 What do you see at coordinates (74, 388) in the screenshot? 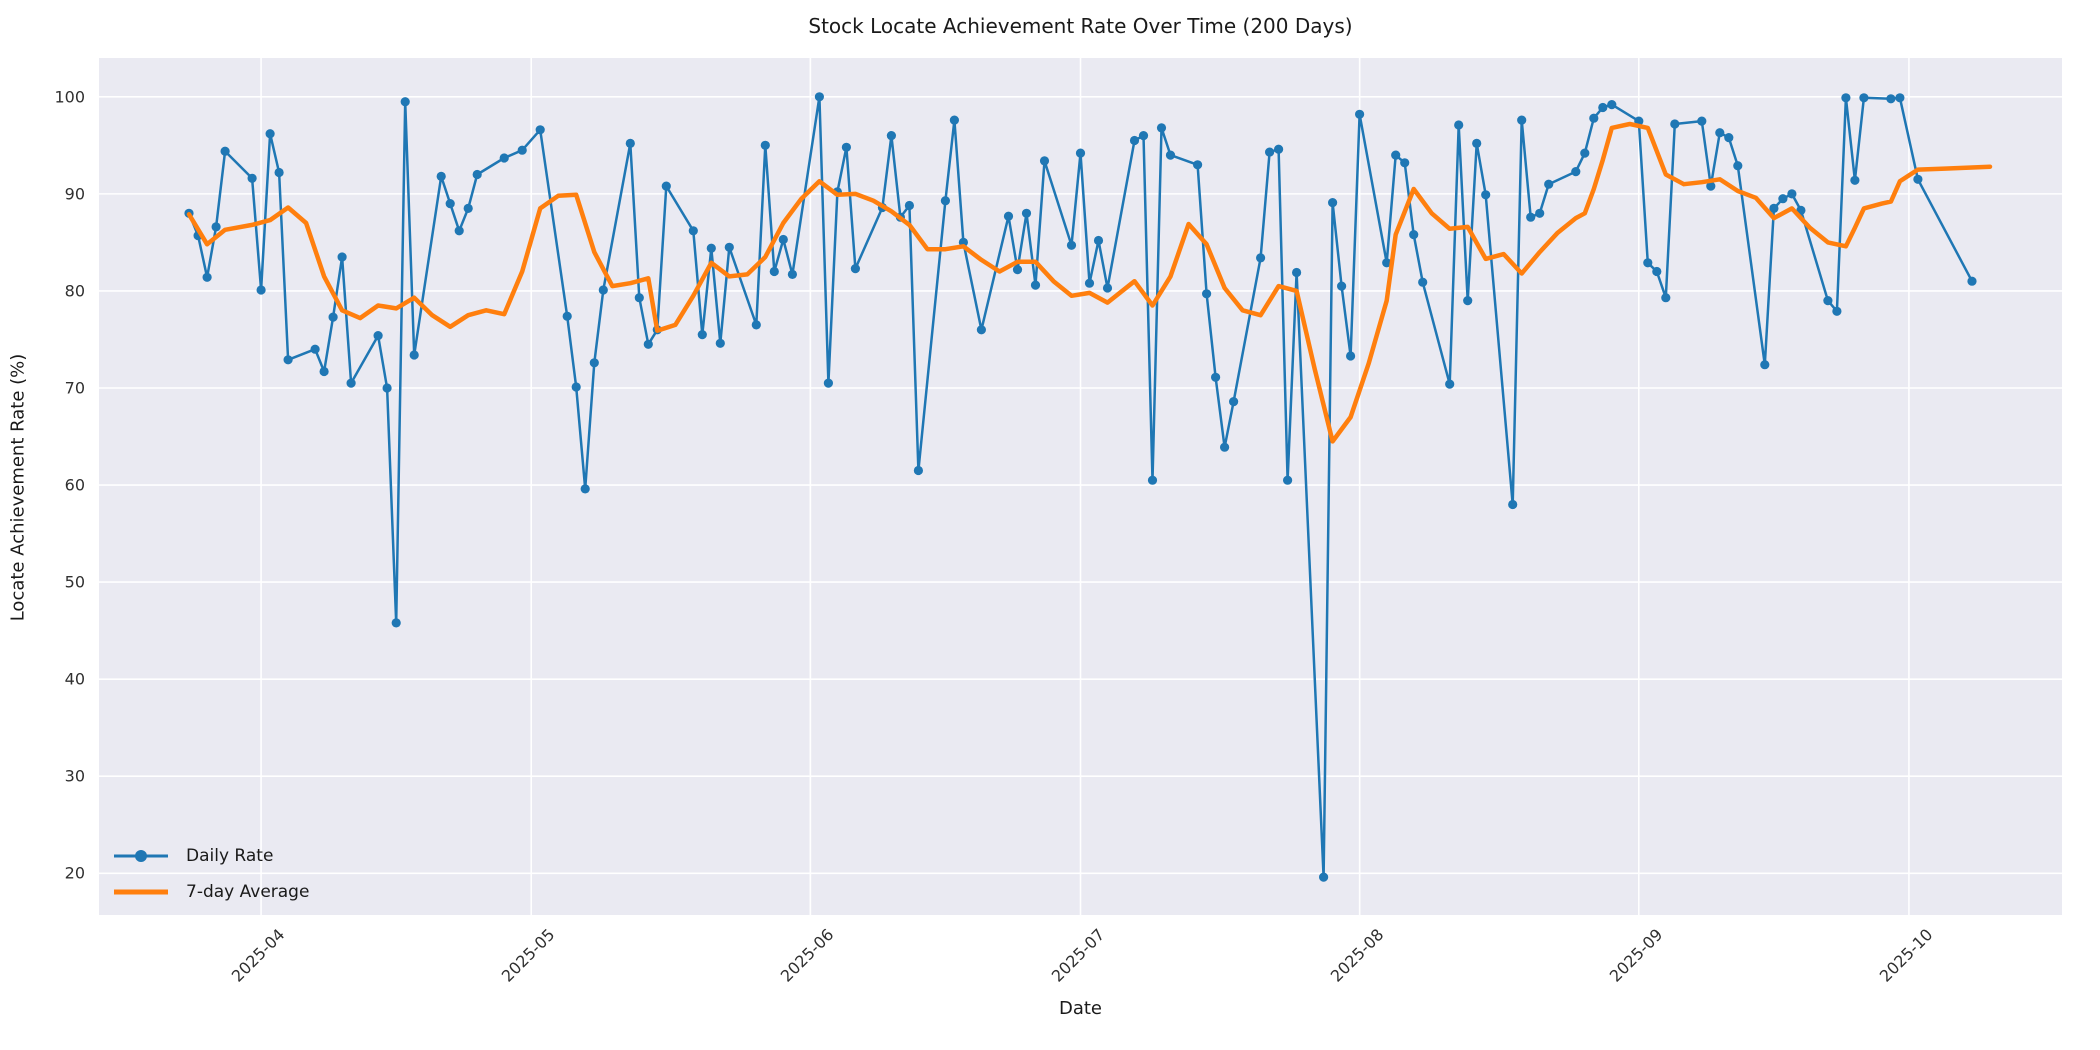
I see `y-tick-label: 70` at bounding box center [74, 388].